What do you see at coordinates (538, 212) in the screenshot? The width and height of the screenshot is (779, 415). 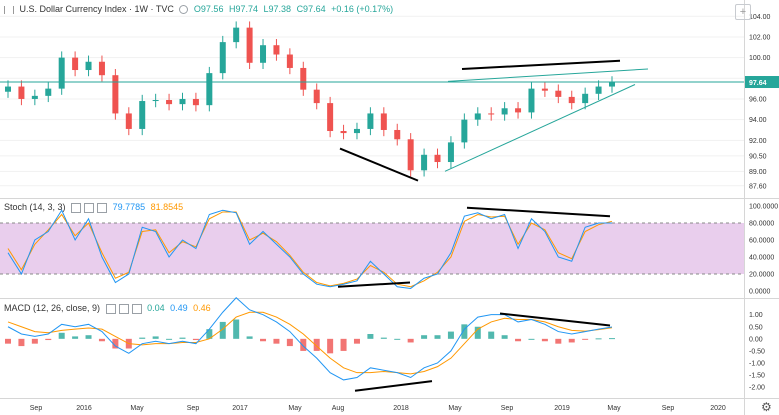 I see `stoch-divergence-top` at bounding box center [538, 212].